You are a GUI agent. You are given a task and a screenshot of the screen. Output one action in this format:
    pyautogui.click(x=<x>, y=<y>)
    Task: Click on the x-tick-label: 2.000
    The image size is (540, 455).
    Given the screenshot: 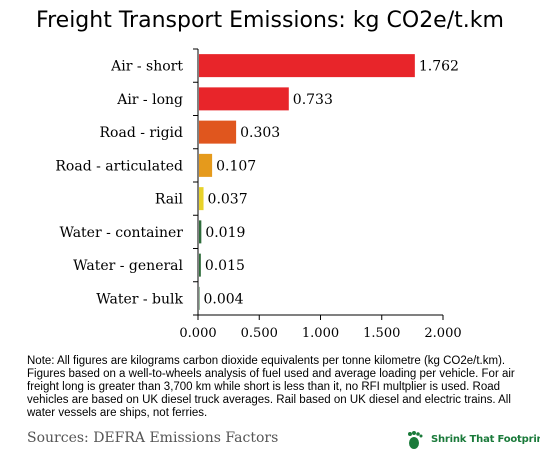 What is the action you would take?
    pyautogui.click(x=442, y=333)
    